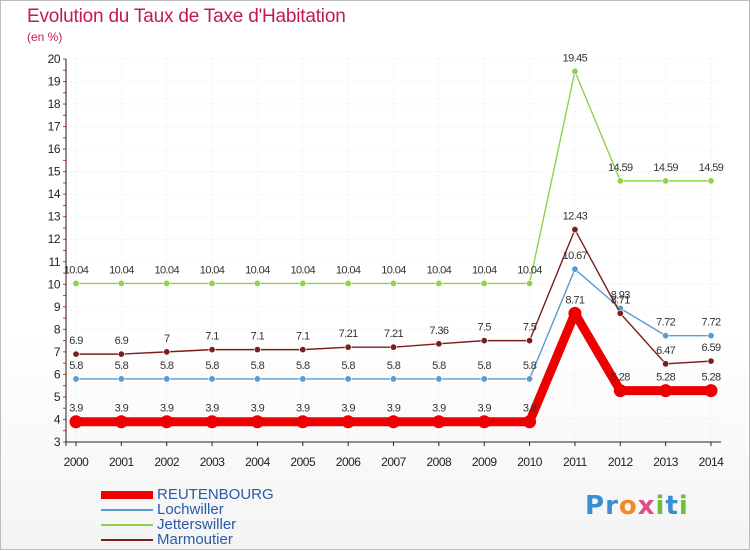 Image resolution: width=750 pixels, height=551 pixels. Describe the element at coordinates (646, 506) in the screenshot. I see `logo-letter: x` at that location.